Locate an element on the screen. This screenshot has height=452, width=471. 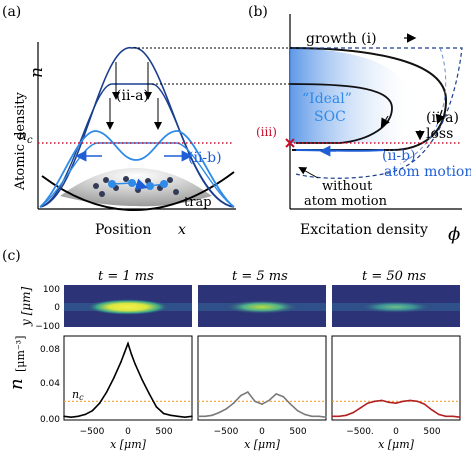
arrow-without is located at coordinates (308, 173).